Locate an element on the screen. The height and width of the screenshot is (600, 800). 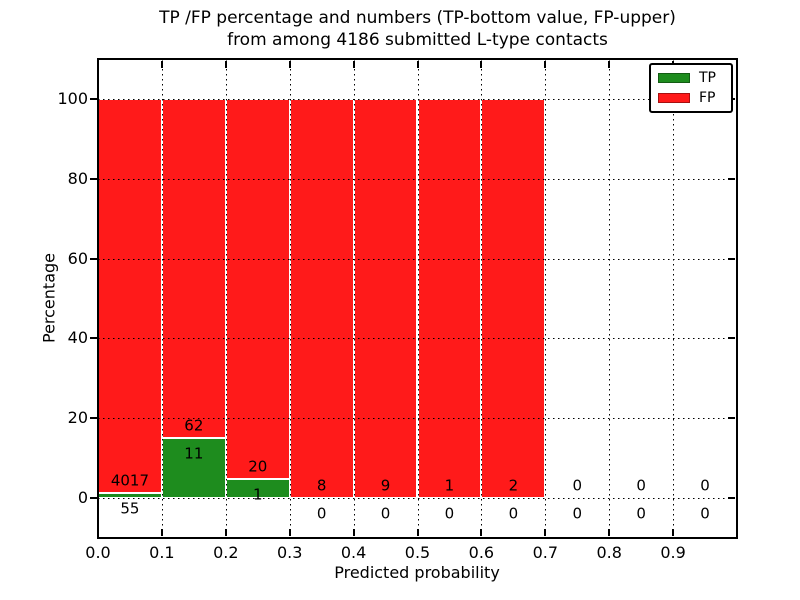
x-tick-label: 0.3 is located at coordinates (289, 552).